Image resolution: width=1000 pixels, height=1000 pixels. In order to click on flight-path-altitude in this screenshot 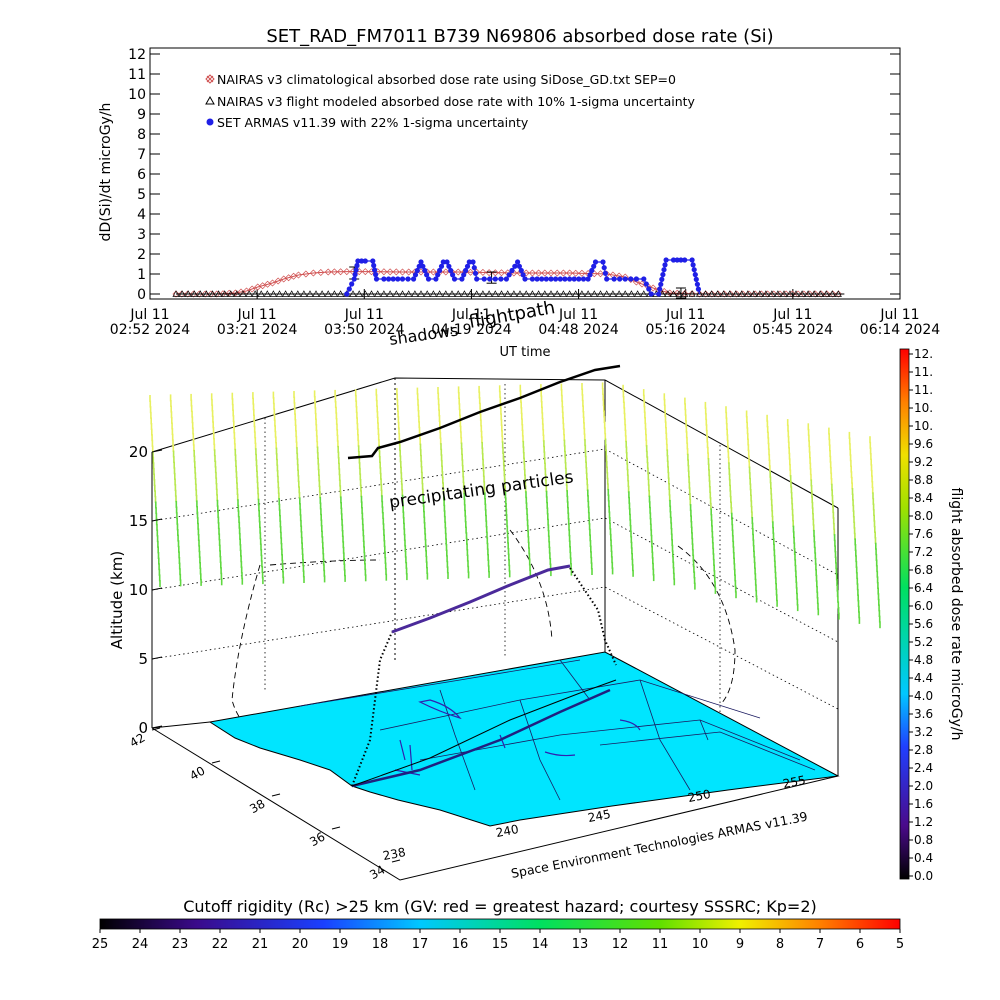, I will do `click(481, 599)`.